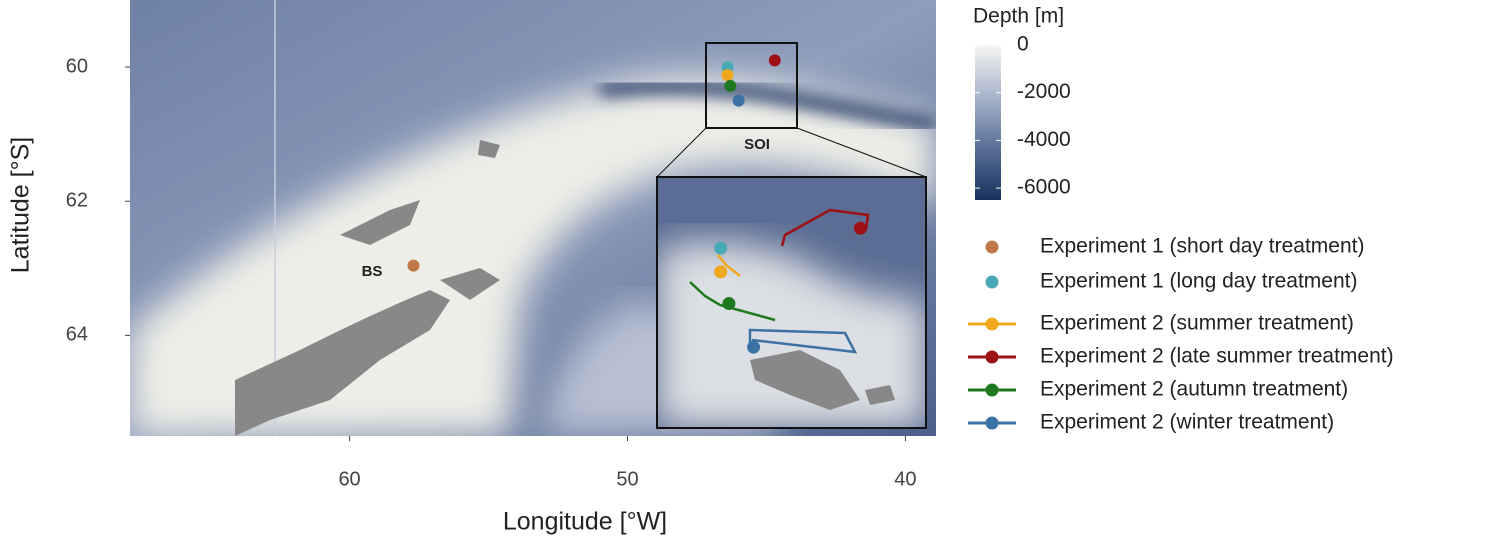 The width and height of the screenshot is (1500, 547). I want to click on colorbar-tick-label: 0, so click(1023, 44).